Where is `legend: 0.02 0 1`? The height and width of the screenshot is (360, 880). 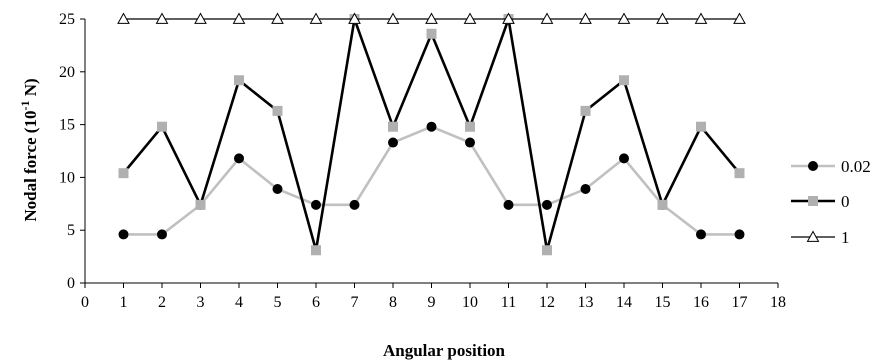 legend: 0.02 0 1 is located at coordinates (831, 202).